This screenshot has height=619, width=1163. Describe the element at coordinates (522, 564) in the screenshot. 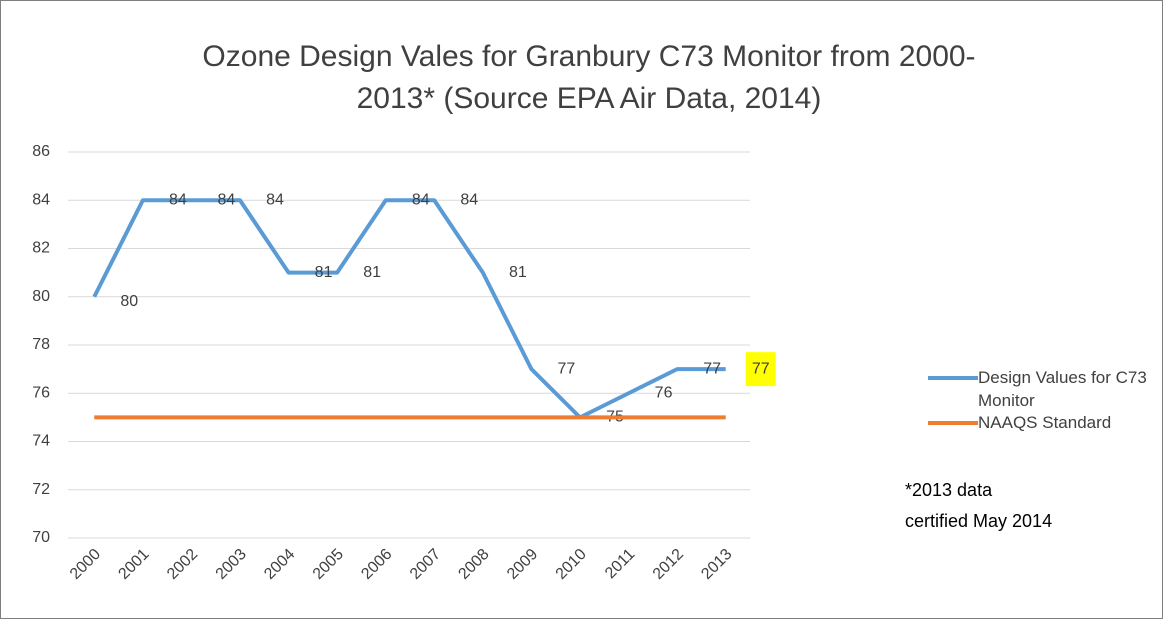

I see `x-tick-label: 2009` at that location.